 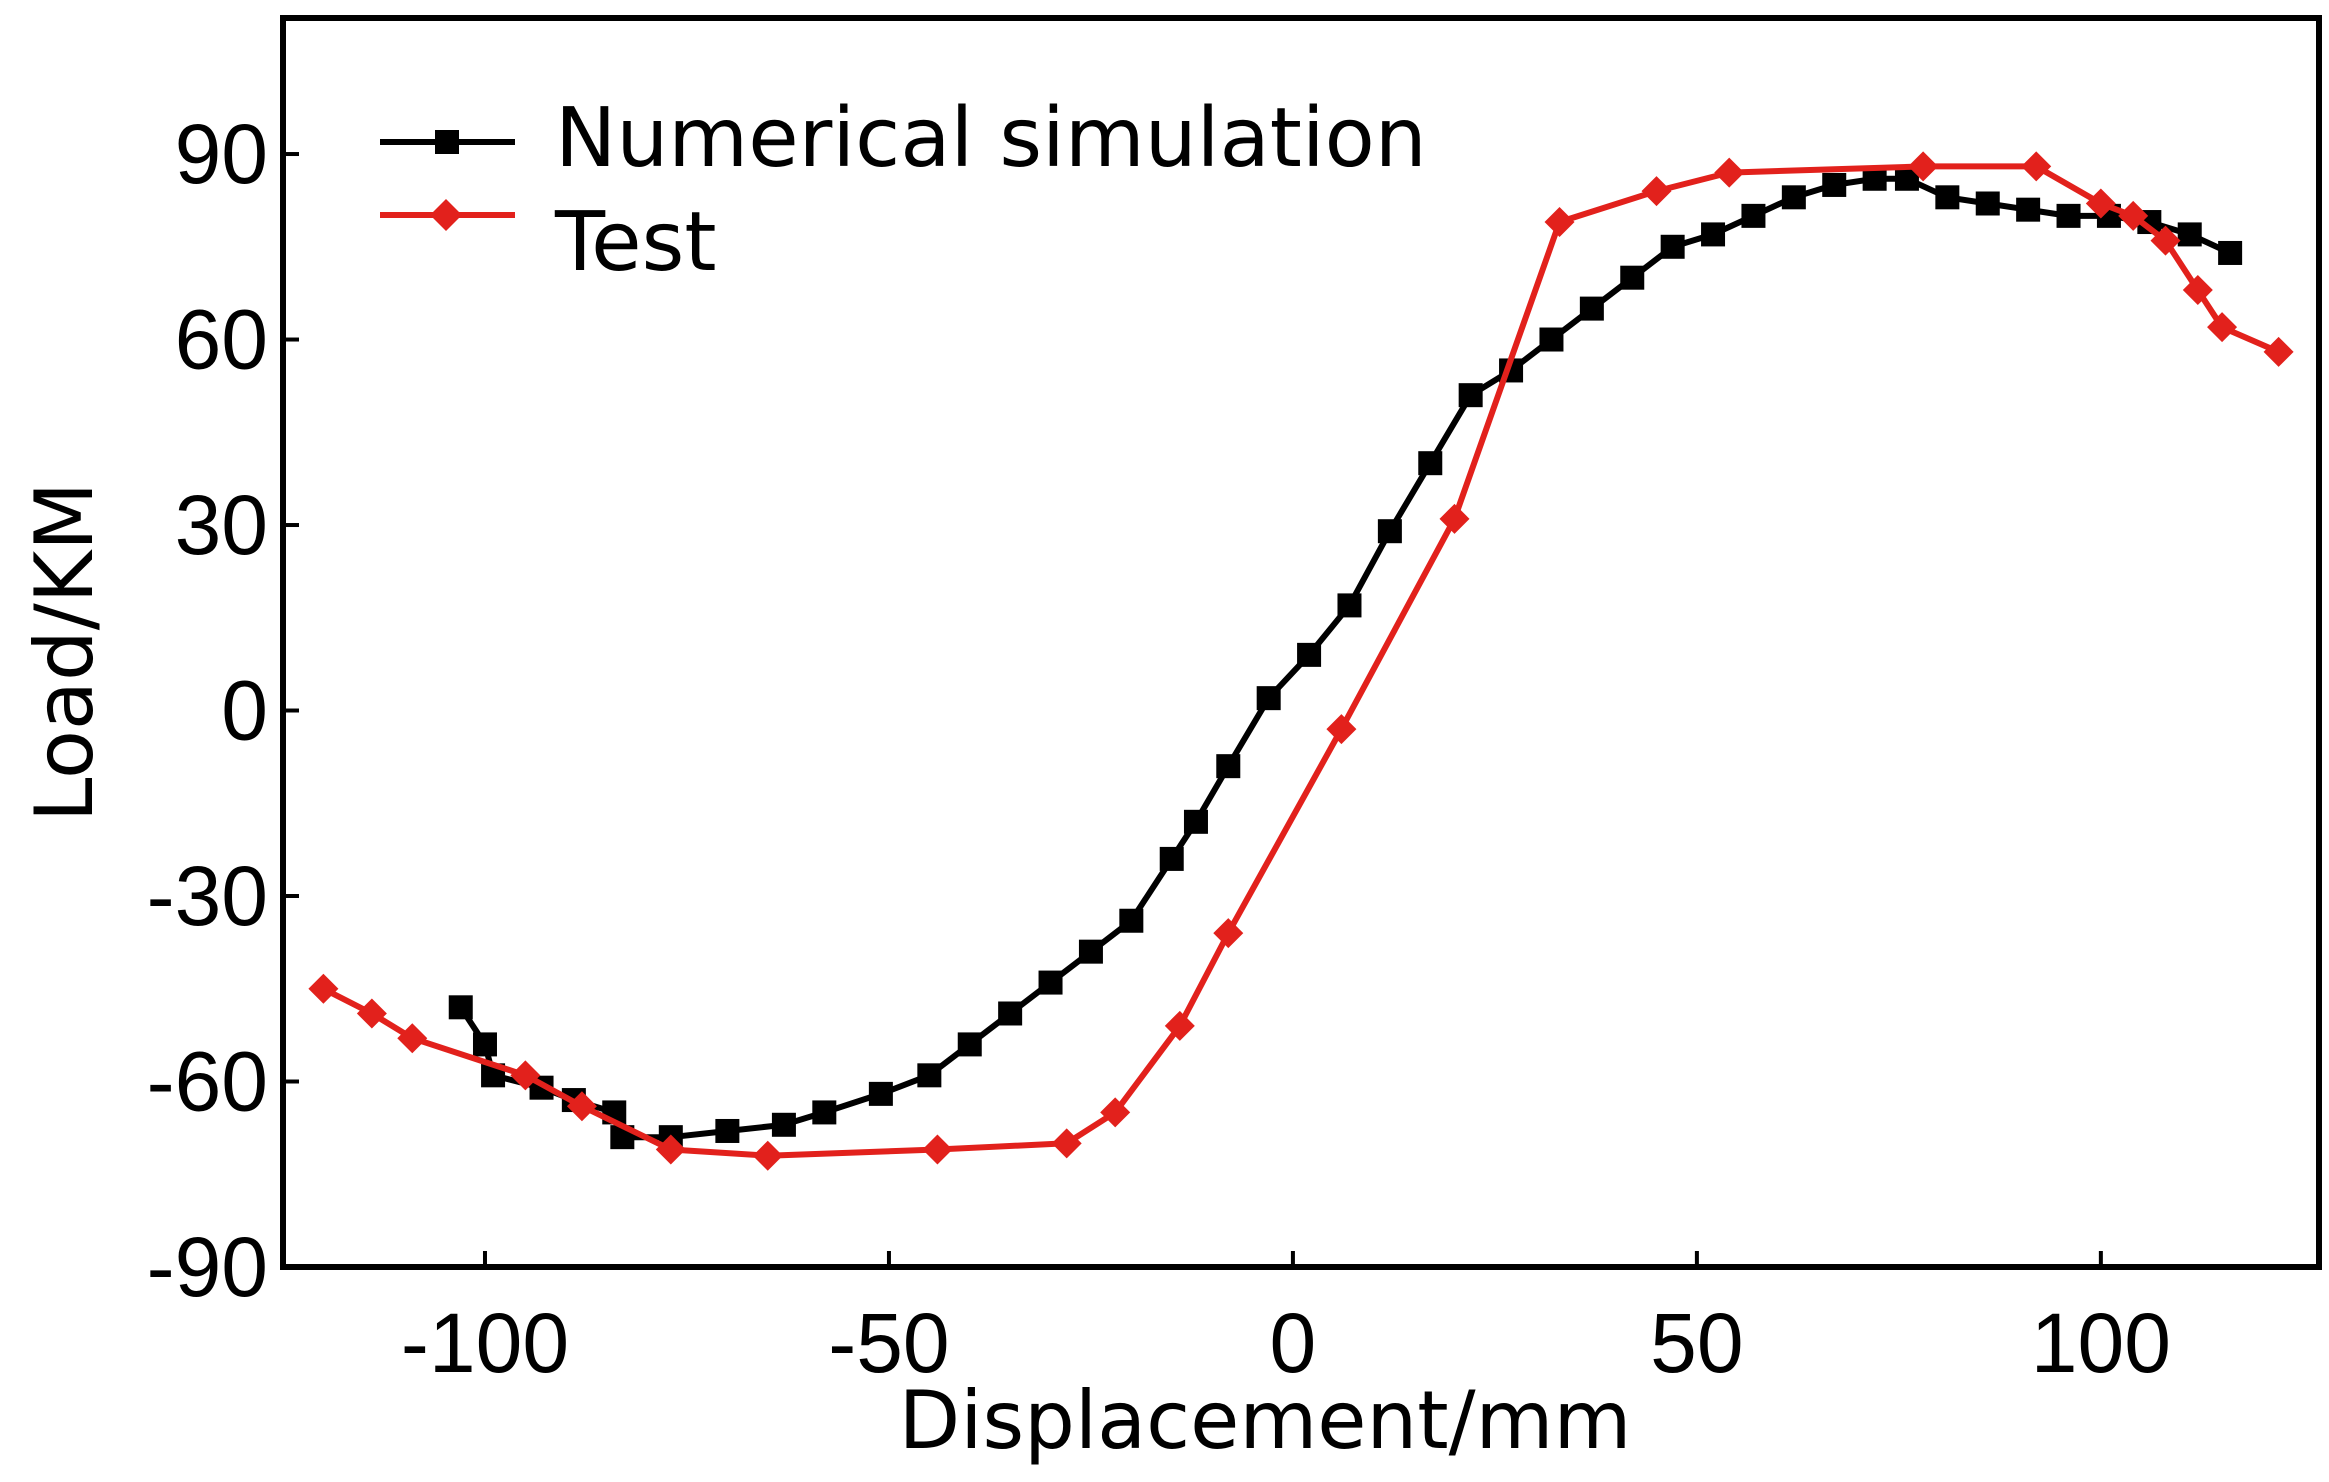 I want to click on x-tick-label: 0, so click(x=1293, y=1343).